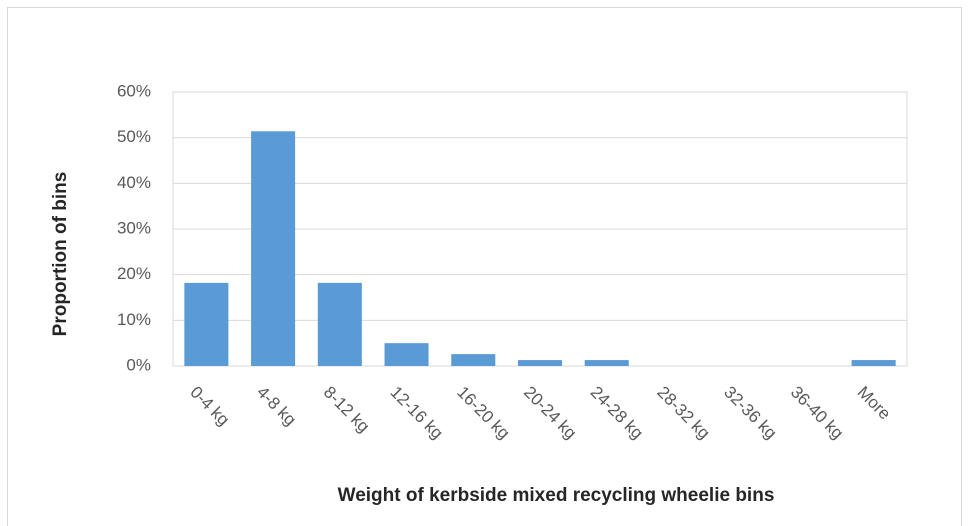 Image resolution: width=969 pixels, height=526 pixels. I want to click on y-tick-label: 0%, so click(138, 364).